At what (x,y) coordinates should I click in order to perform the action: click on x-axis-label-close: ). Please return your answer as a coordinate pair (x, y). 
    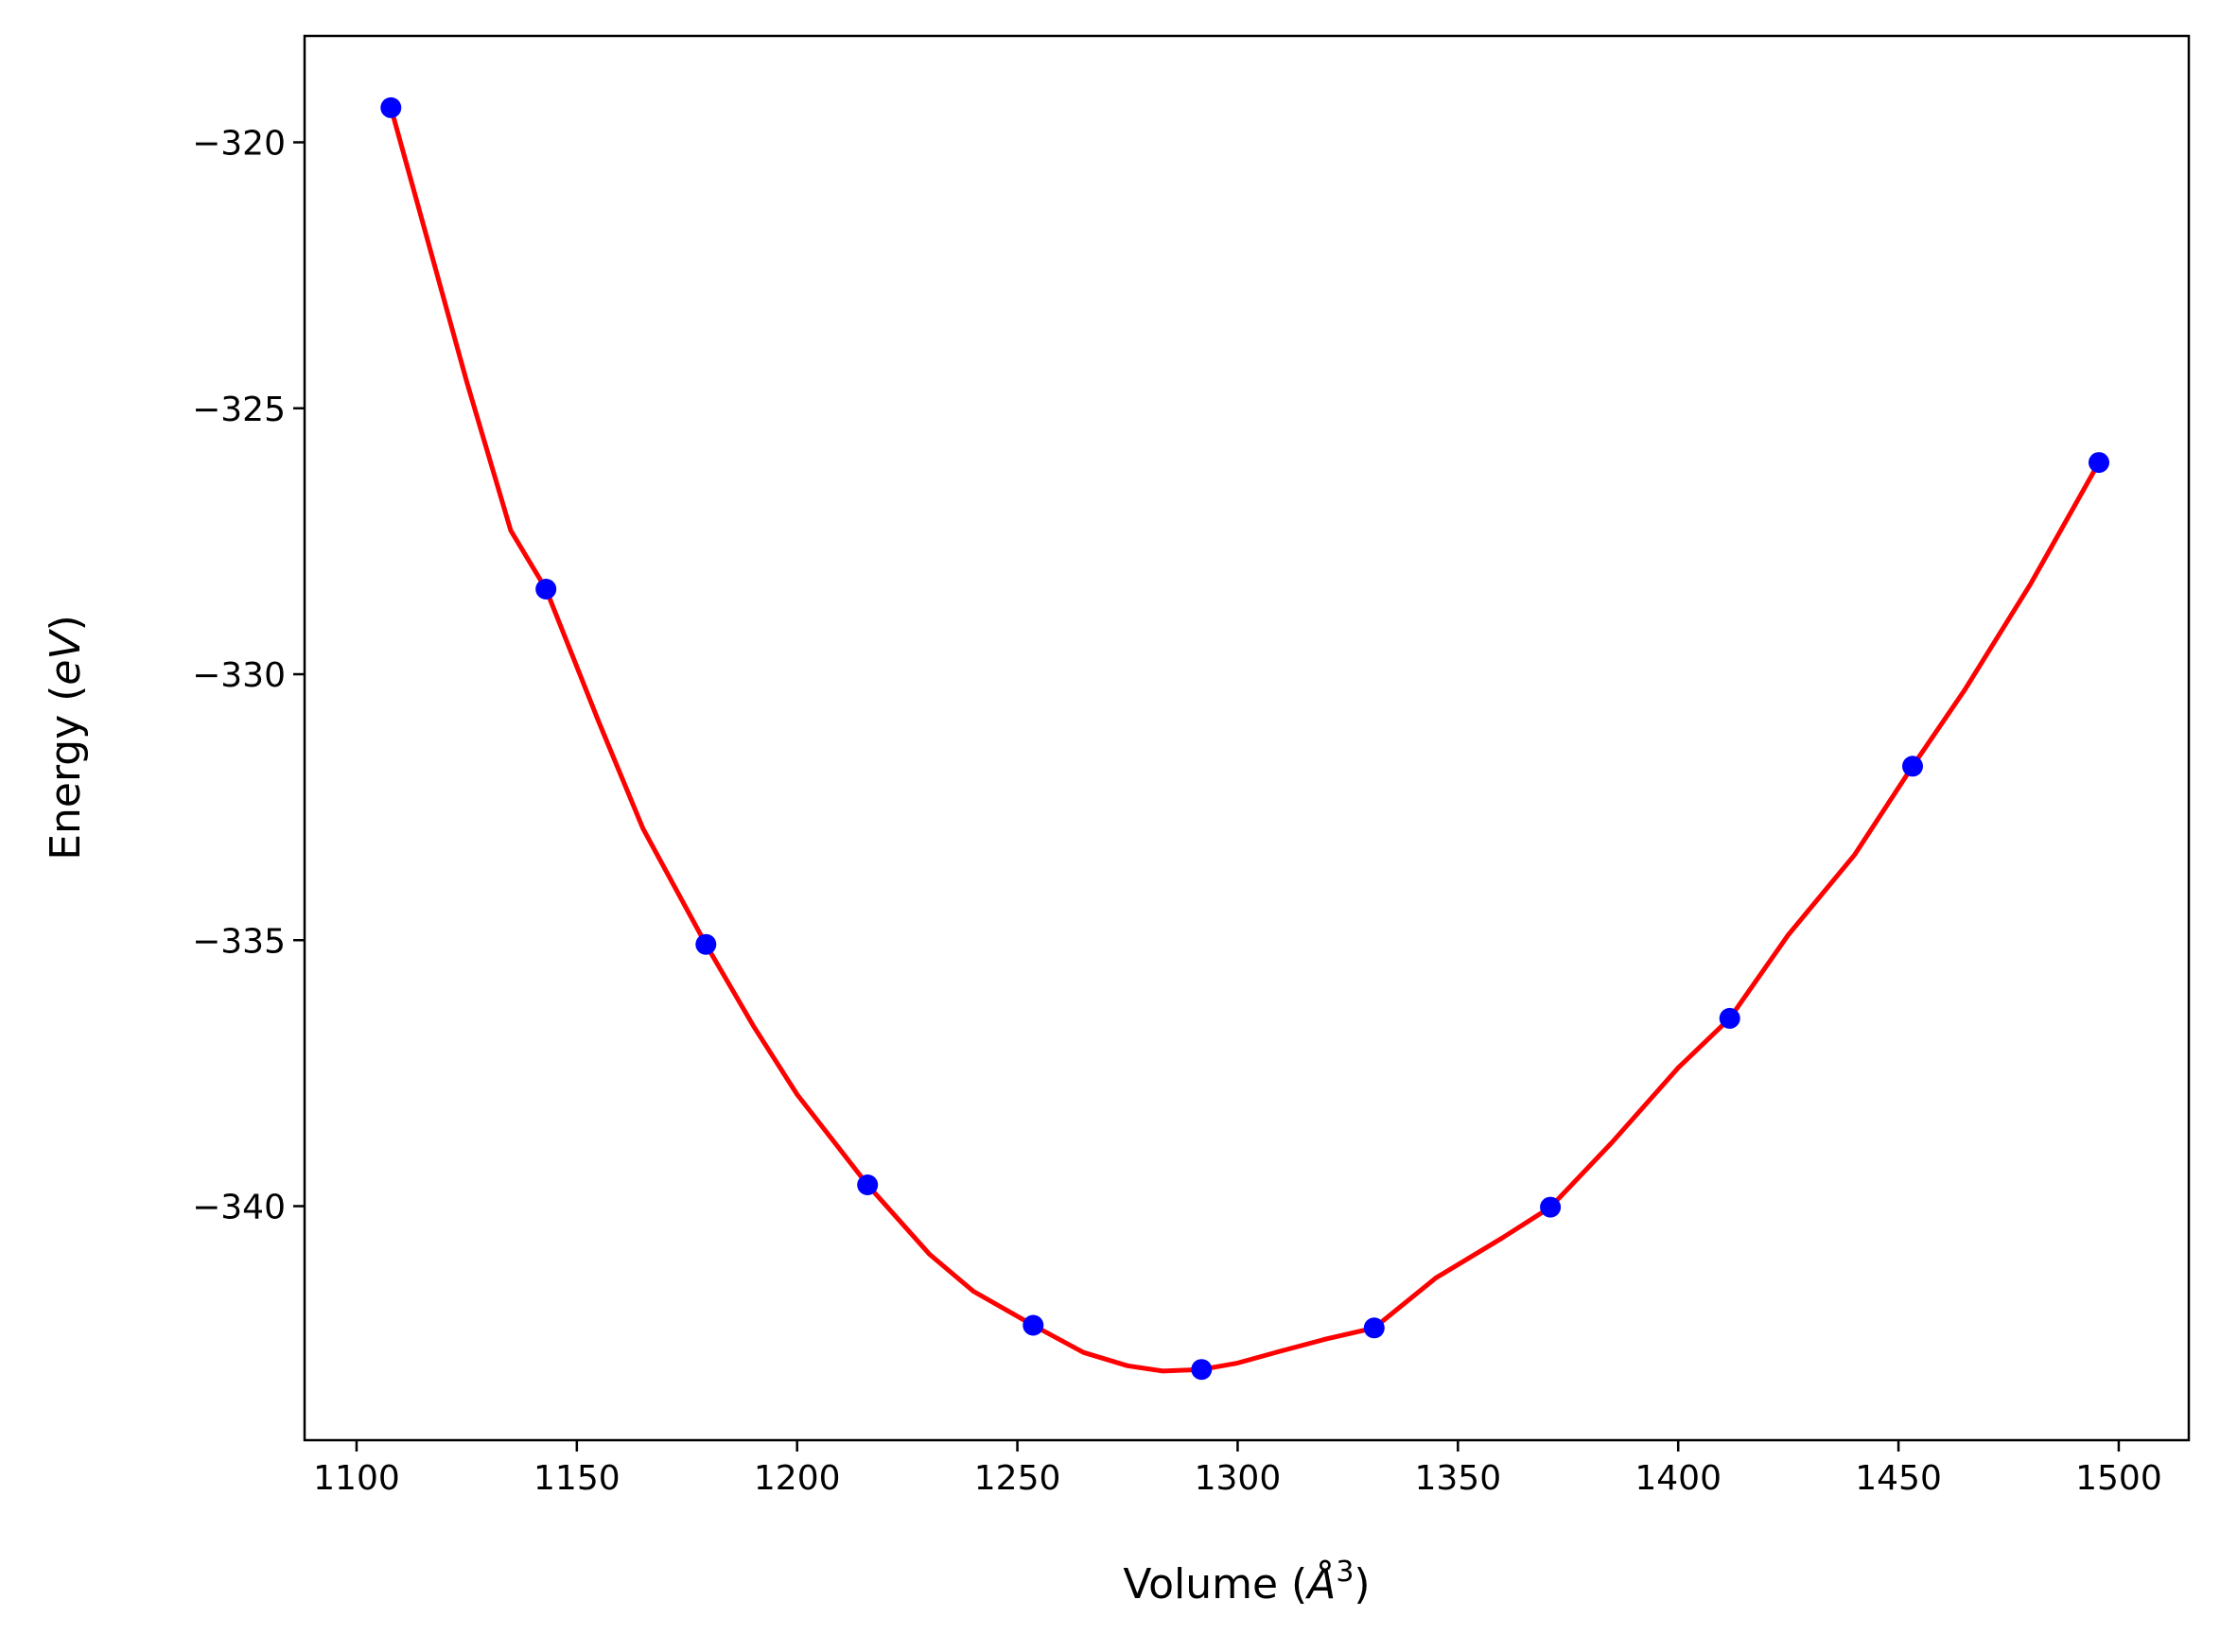
    Looking at the image, I should click on (1362, 1585).